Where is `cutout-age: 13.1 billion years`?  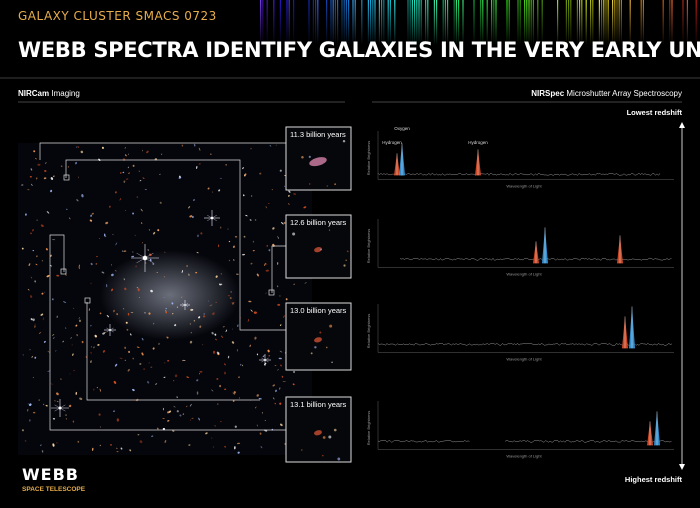
cutout-age: 13.1 billion years is located at coordinates (318, 404).